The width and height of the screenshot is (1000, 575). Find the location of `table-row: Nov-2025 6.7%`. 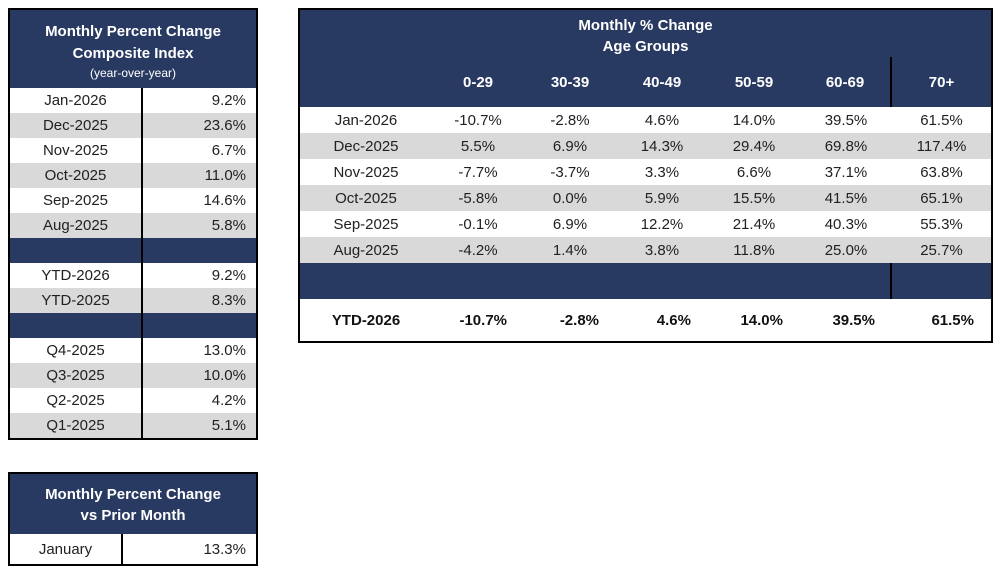

table-row: Nov-2025 6.7% is located at coordinates (133, 150).